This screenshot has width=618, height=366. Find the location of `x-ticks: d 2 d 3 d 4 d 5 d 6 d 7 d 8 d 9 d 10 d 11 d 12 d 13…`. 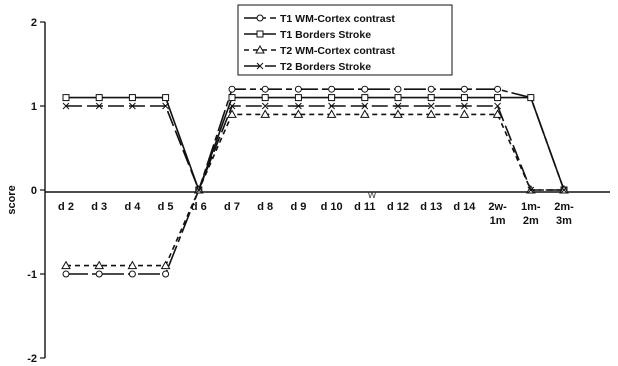

x-ticks: d 2 d 3 d 4 d 5 d 6 d 7 d 8 d 9 d 10 d 11 d 12 d 13… is located at coordinates (316, 214).